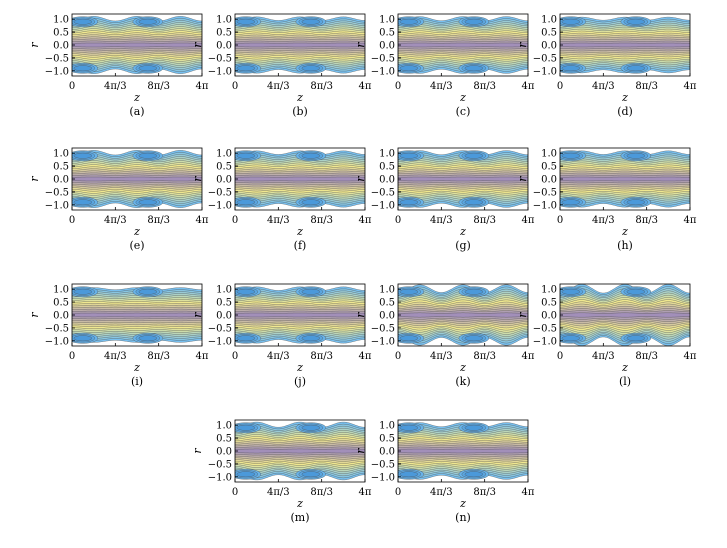 This screenshot has width=727, height=548. I want to click on panel-caption: (k), so click(462, 381).